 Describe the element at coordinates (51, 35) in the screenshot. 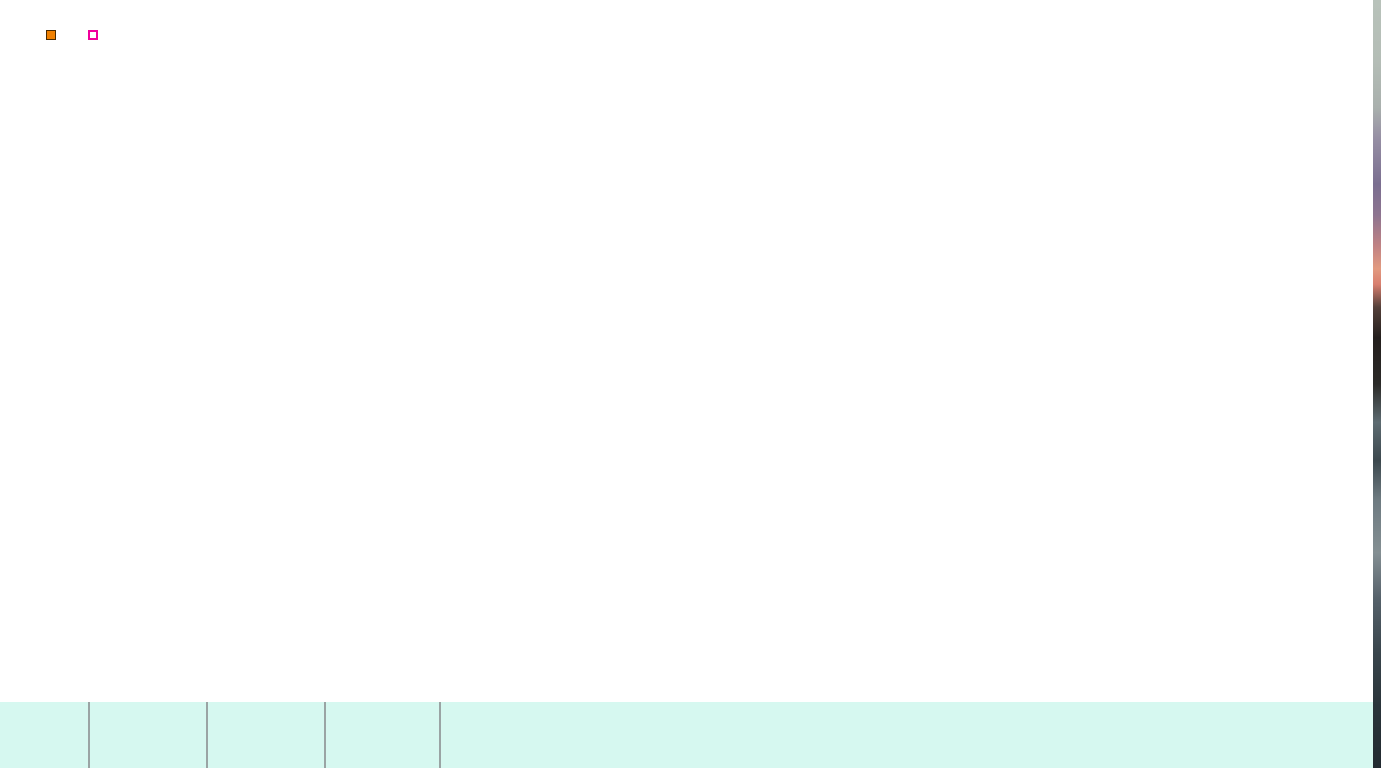

I see `orange-series-swatch-icon` at that location.